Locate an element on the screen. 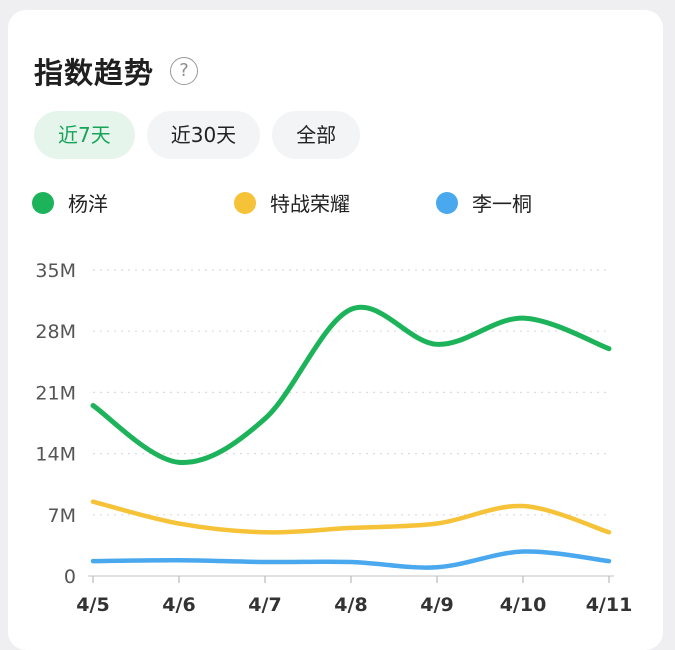 The image size is (675, 650). y-tick-label: 7M is located at coordinates (62, 516).